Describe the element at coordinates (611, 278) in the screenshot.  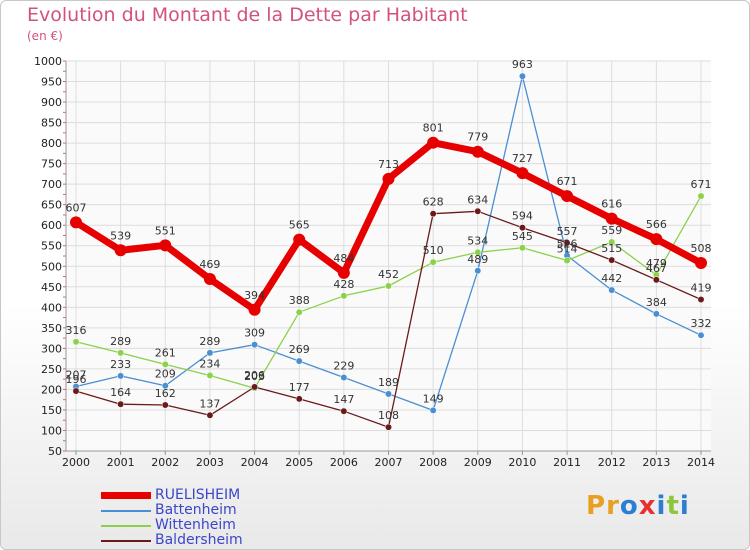
I see `data-label-battenheim: 442` at that location.